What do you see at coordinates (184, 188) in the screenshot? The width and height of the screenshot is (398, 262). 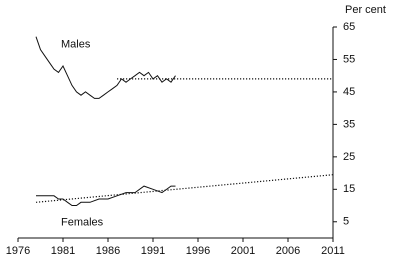 I see `projection-line` at bounding box center [184, 188].